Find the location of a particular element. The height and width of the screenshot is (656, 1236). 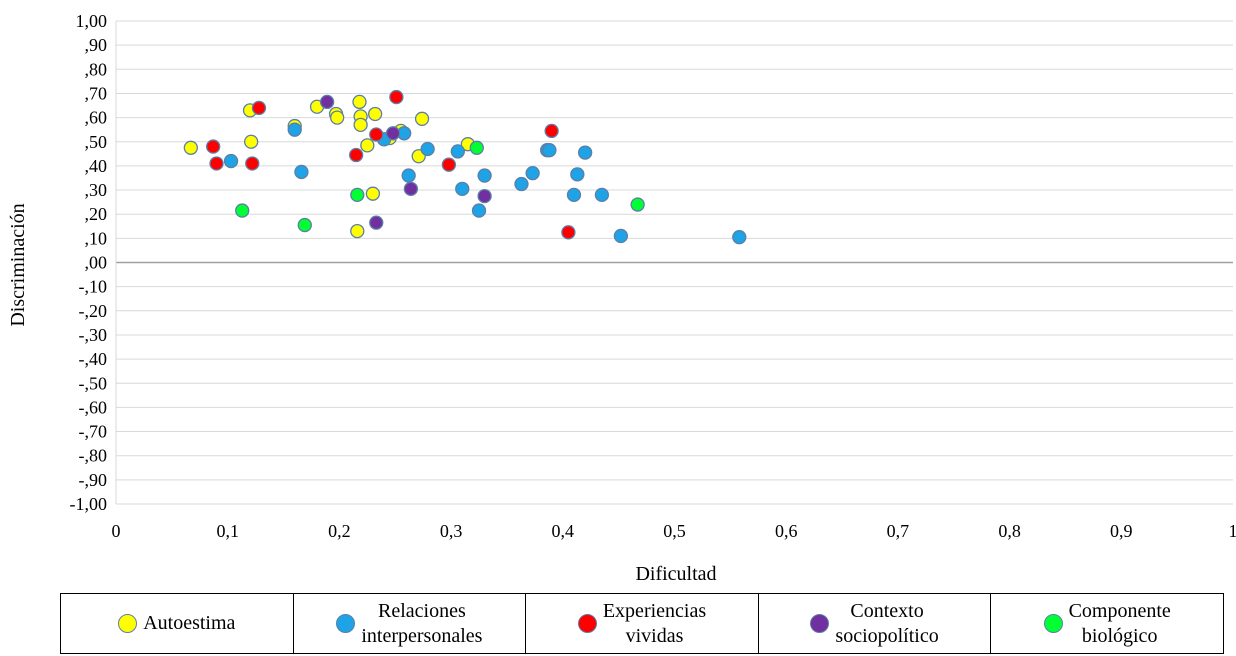

y-tick-label: ,30 is located at coordinates (96, 190).